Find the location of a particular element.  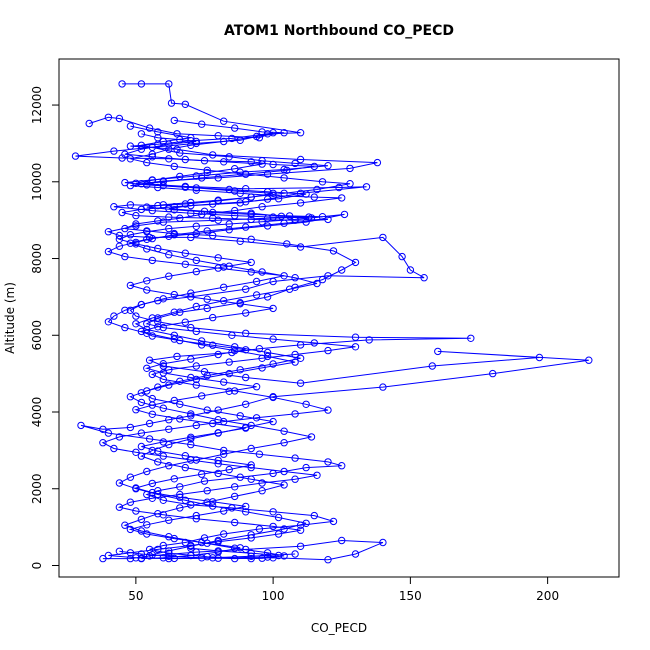

x-tick-label: 100 is located at coordinates (273, 596).